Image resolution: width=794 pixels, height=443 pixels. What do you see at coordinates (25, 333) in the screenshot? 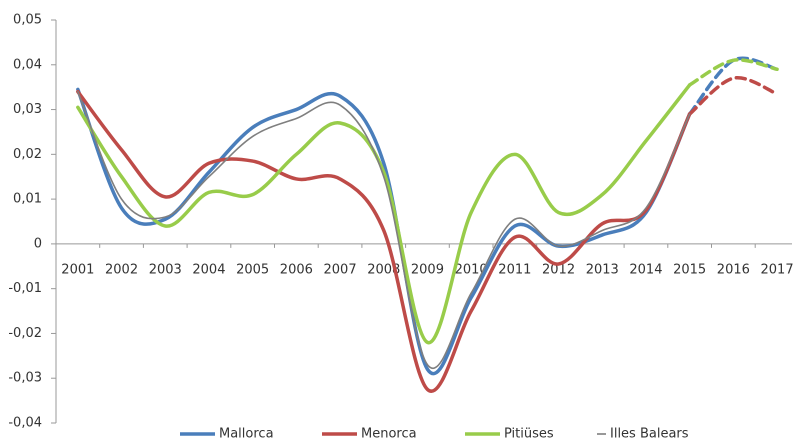
I see `y-tick-label: -0,02` at bounding box center [25, 333].